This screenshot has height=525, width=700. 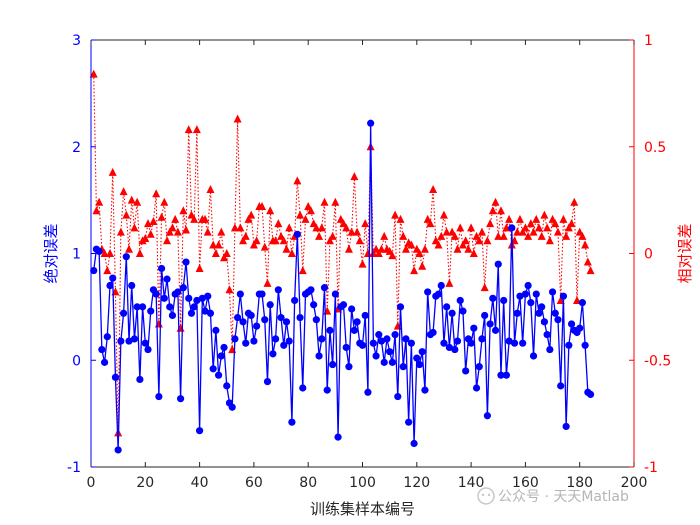 I want to click on x-tick-label: 80, so click(x=308, y=483).